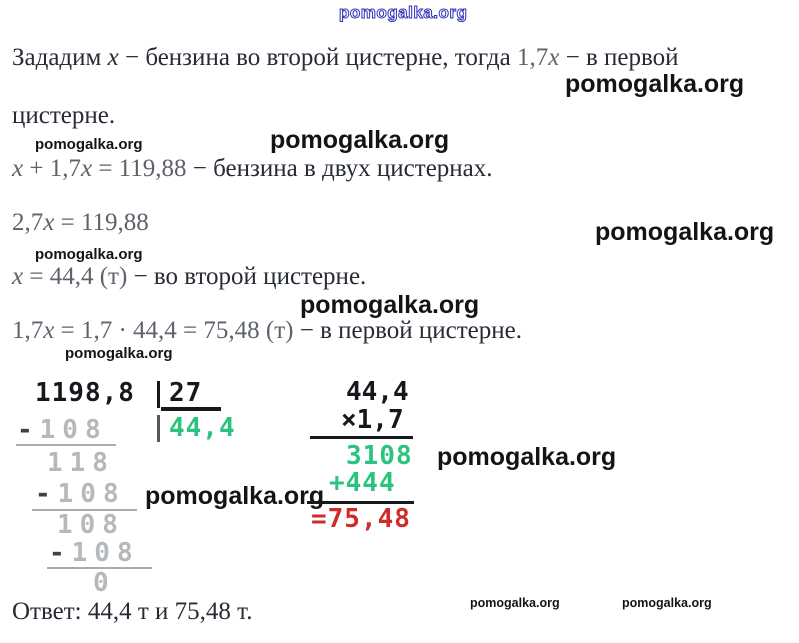 The width and height of the screenshot is (799, 643). I want to click on division-remainder-row-1: 118, so click(81, 463).